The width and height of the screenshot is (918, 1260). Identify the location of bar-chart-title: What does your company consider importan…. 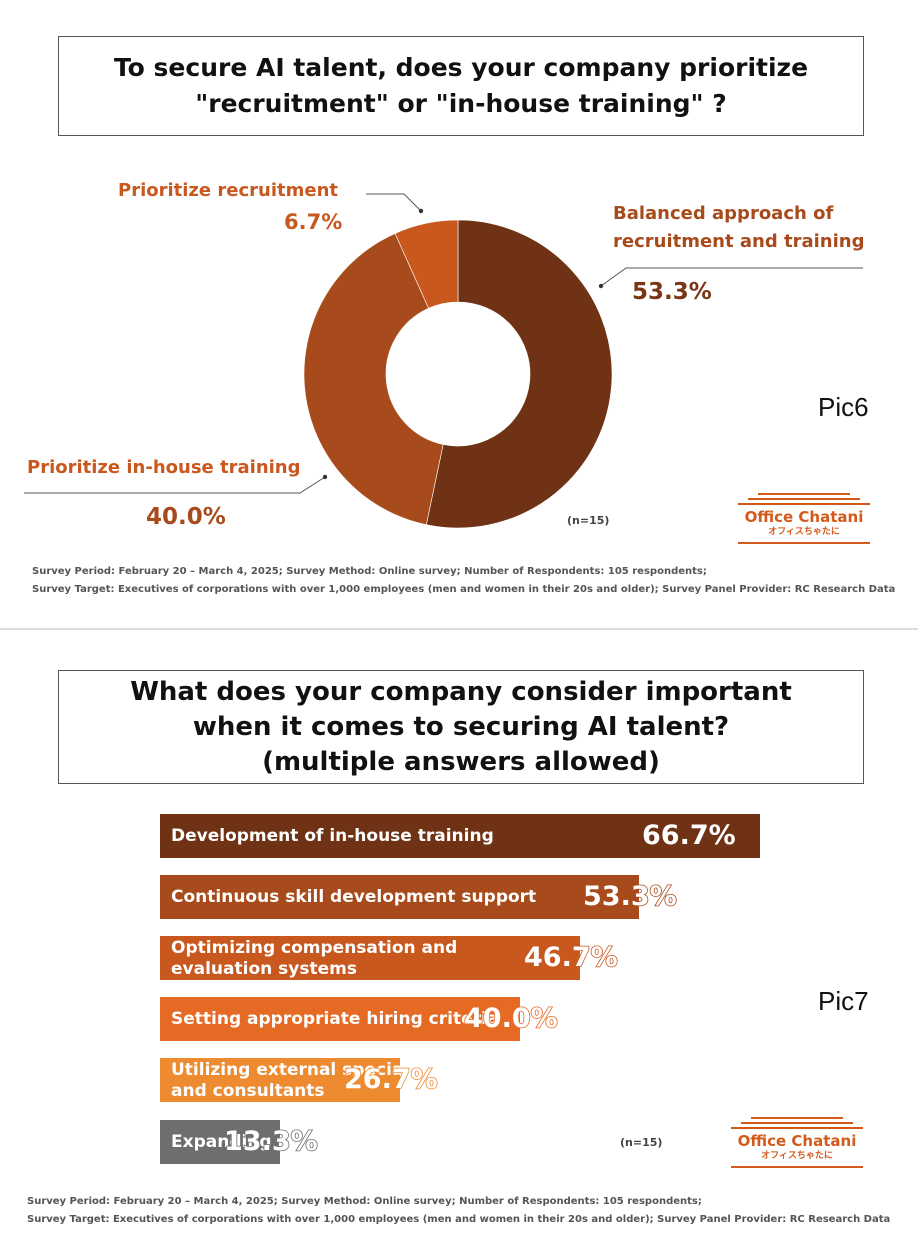
(461, 727).